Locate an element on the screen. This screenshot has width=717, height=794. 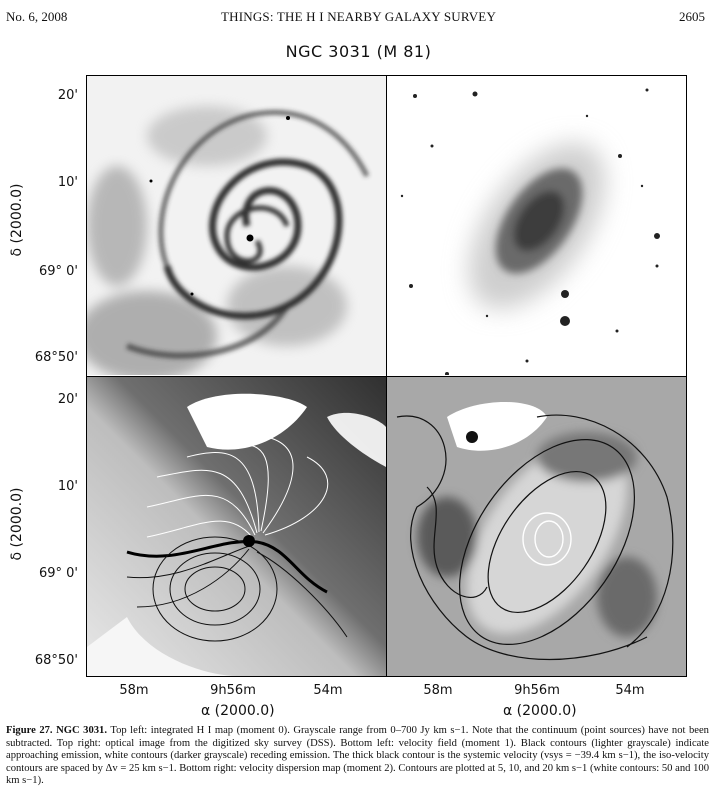
y-axis-label-bottom: δ (2000.0) is located at coordinates (17, 524).